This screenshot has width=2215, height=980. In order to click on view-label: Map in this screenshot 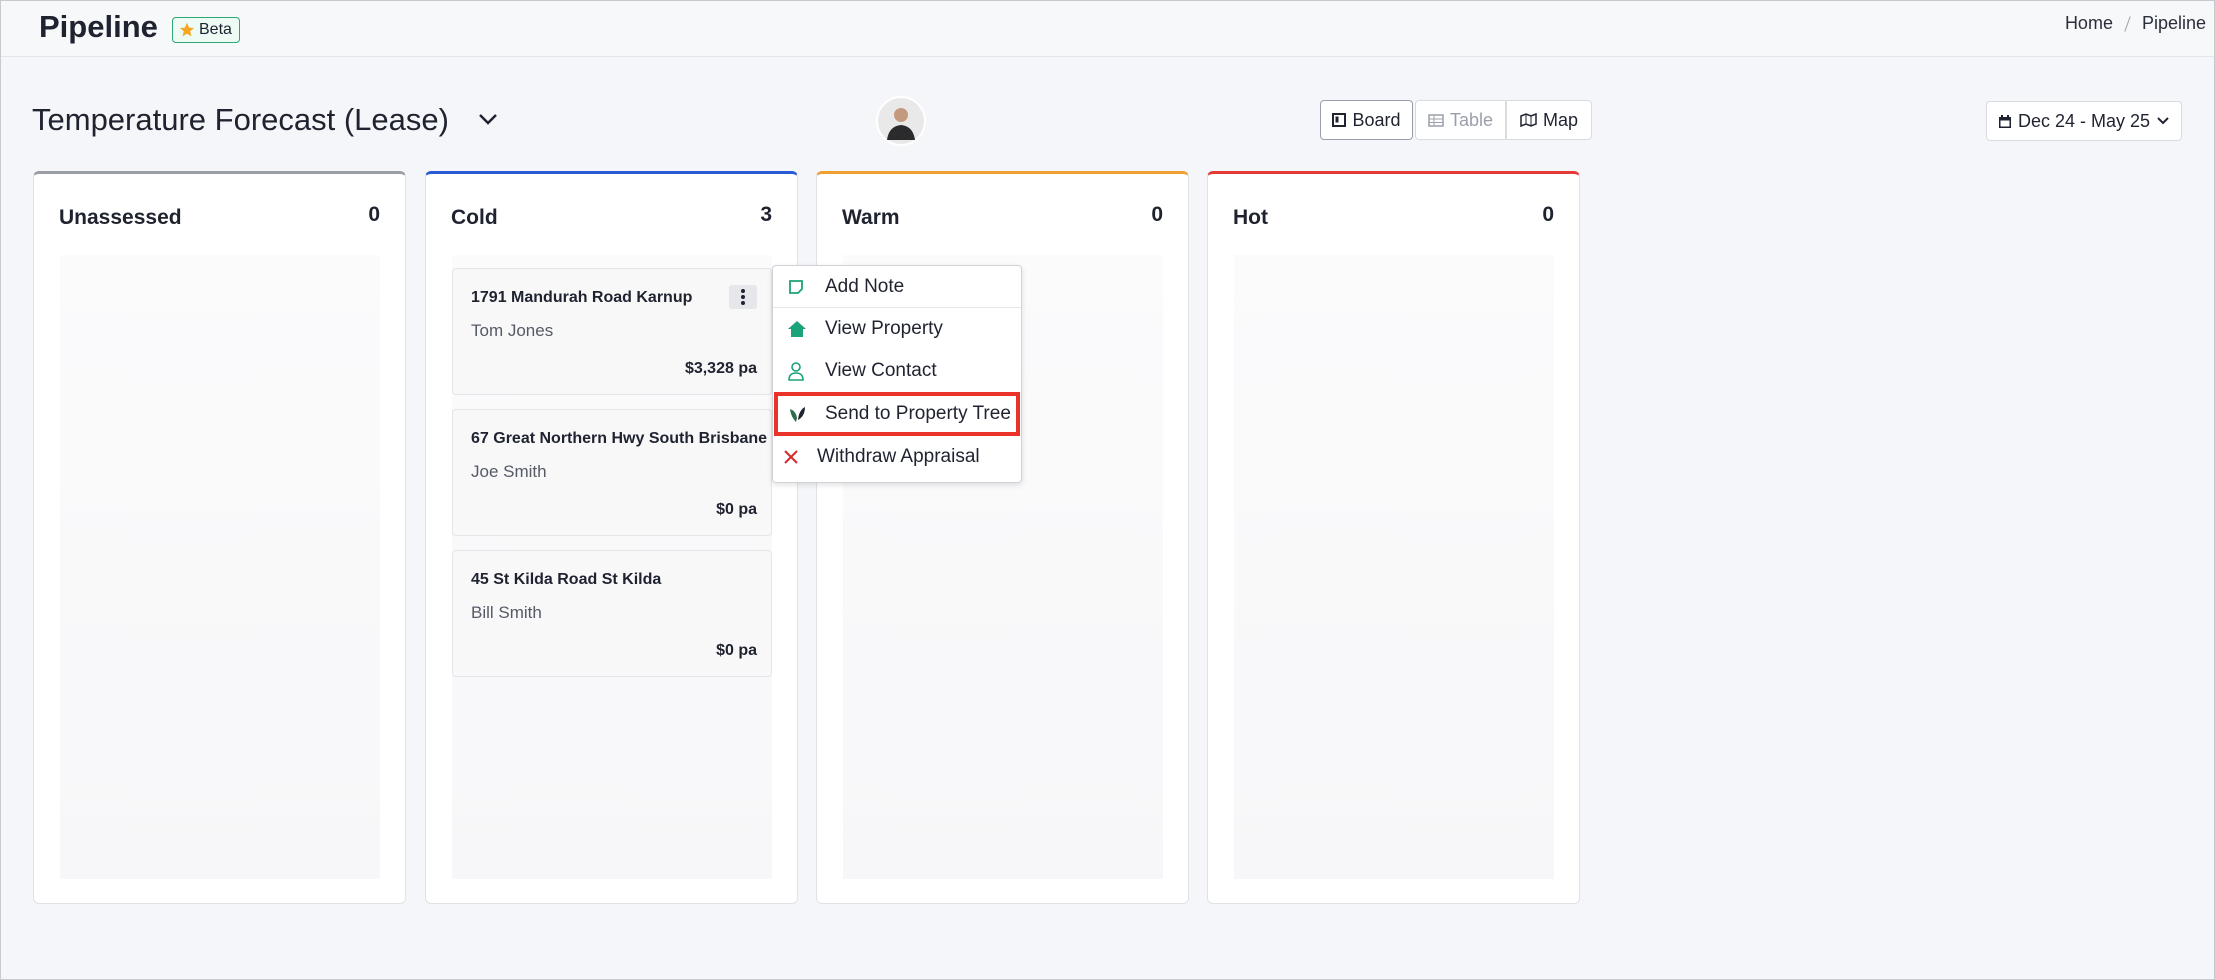, I will do `click(1560, 119)`.